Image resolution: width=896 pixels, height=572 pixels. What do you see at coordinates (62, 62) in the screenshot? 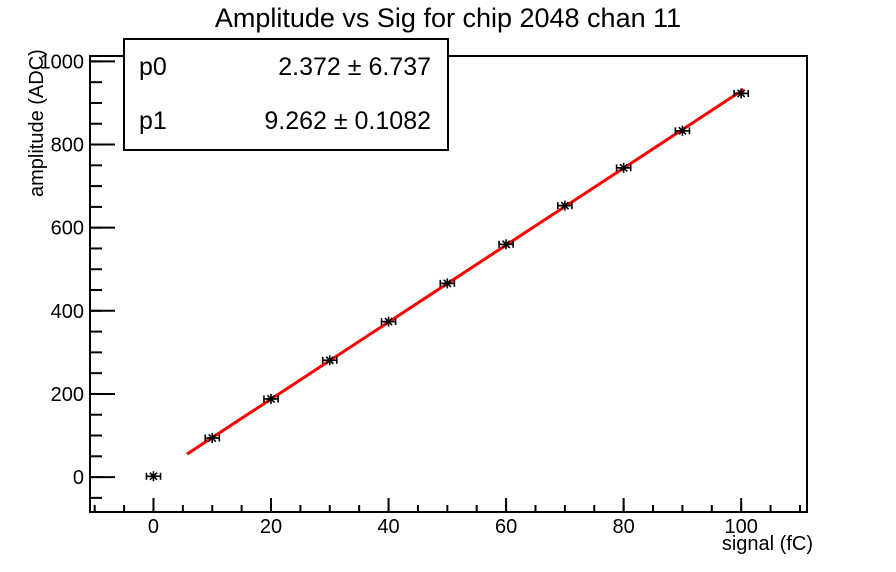
I see `y-tick-label: 1000` at bounding box center [62, 62].